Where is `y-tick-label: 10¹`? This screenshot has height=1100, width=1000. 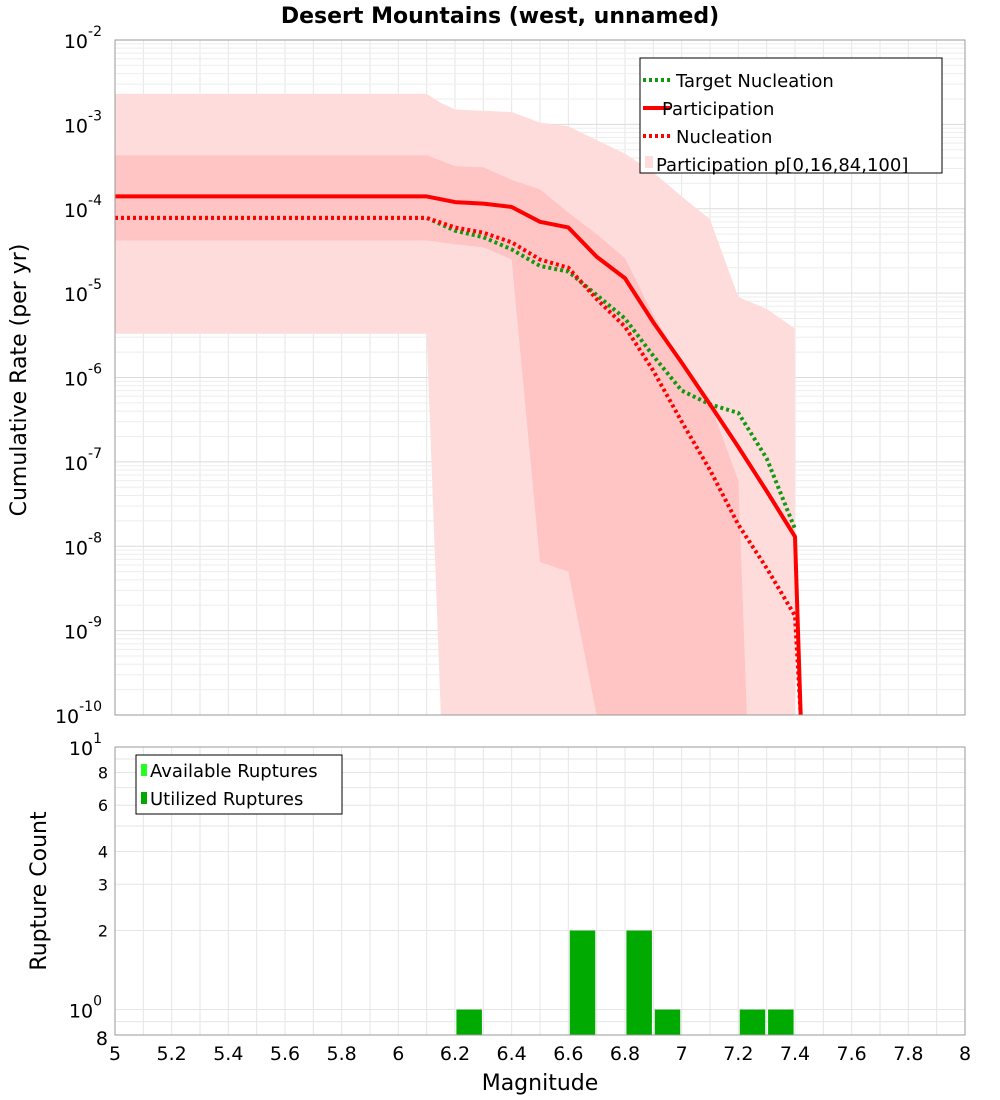
y-tick-label: 10¹ is located at coordinates (85, 745).